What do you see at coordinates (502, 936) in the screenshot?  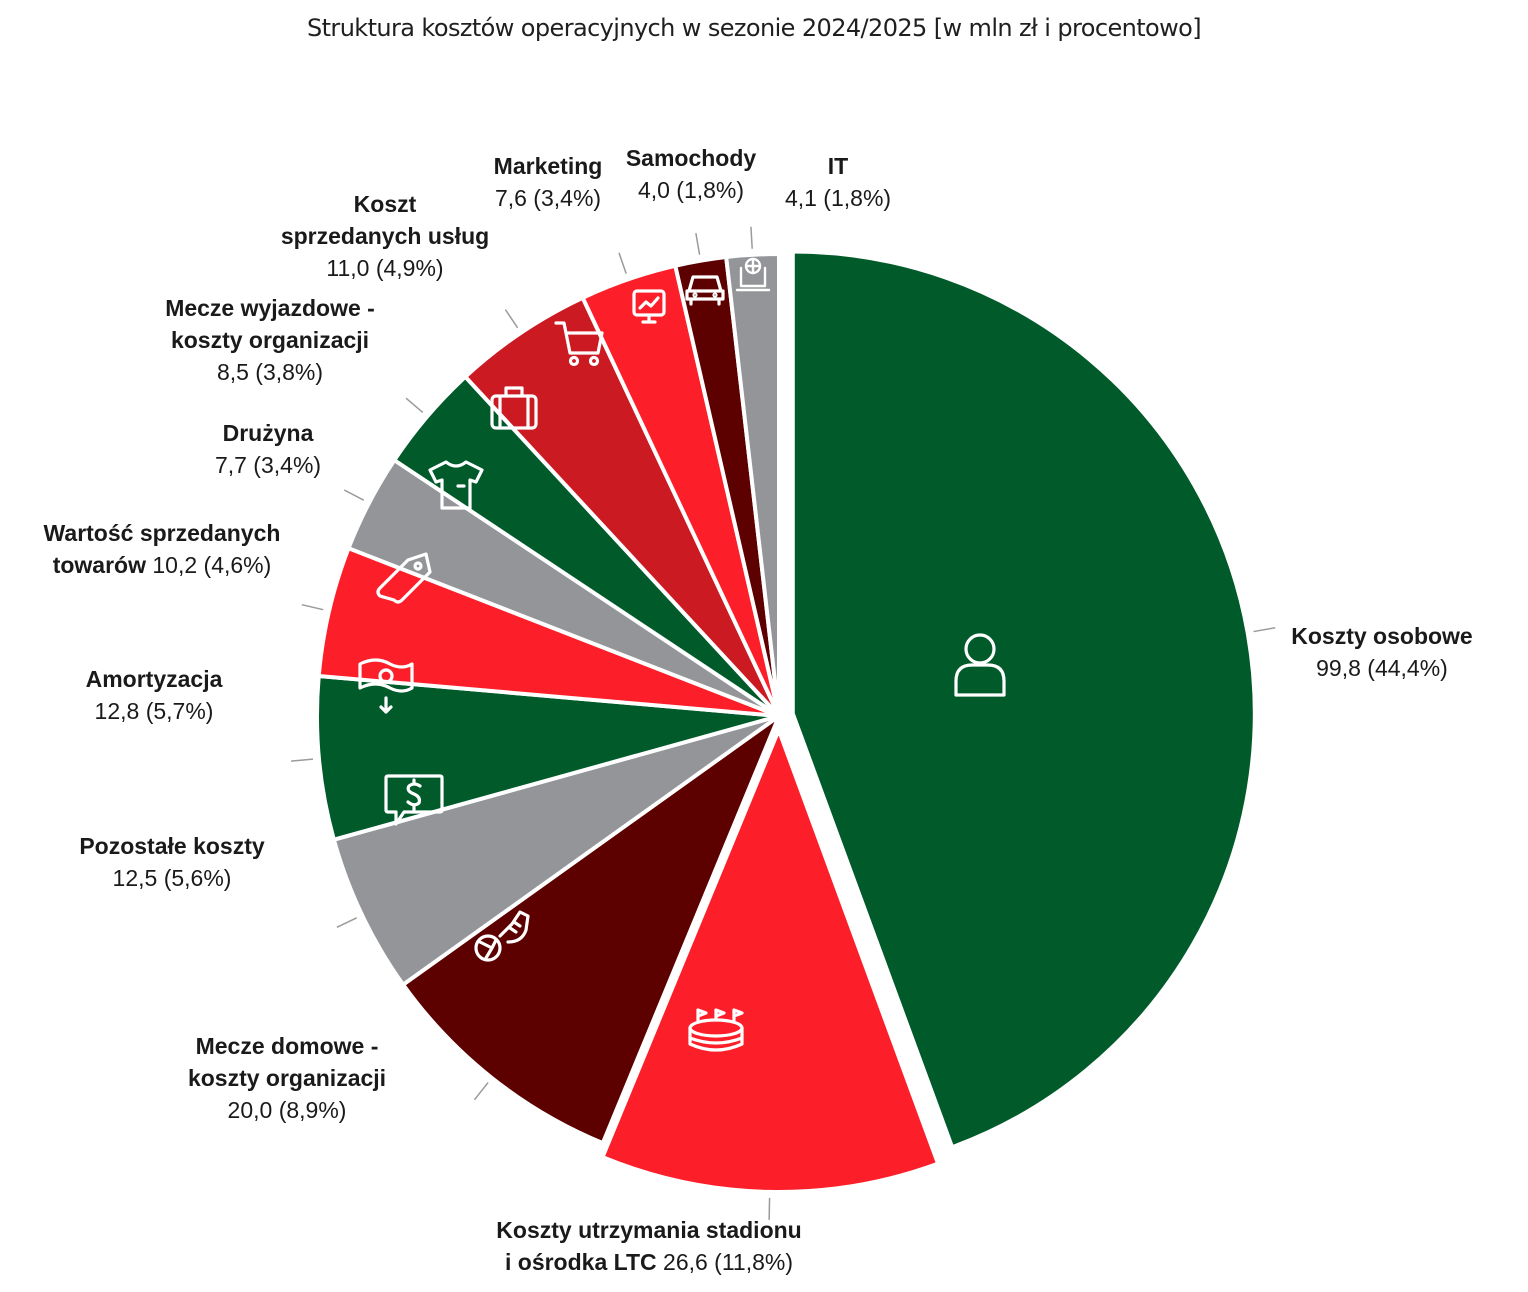 I see `football-boot-icon` at bounding box center [502, 936].